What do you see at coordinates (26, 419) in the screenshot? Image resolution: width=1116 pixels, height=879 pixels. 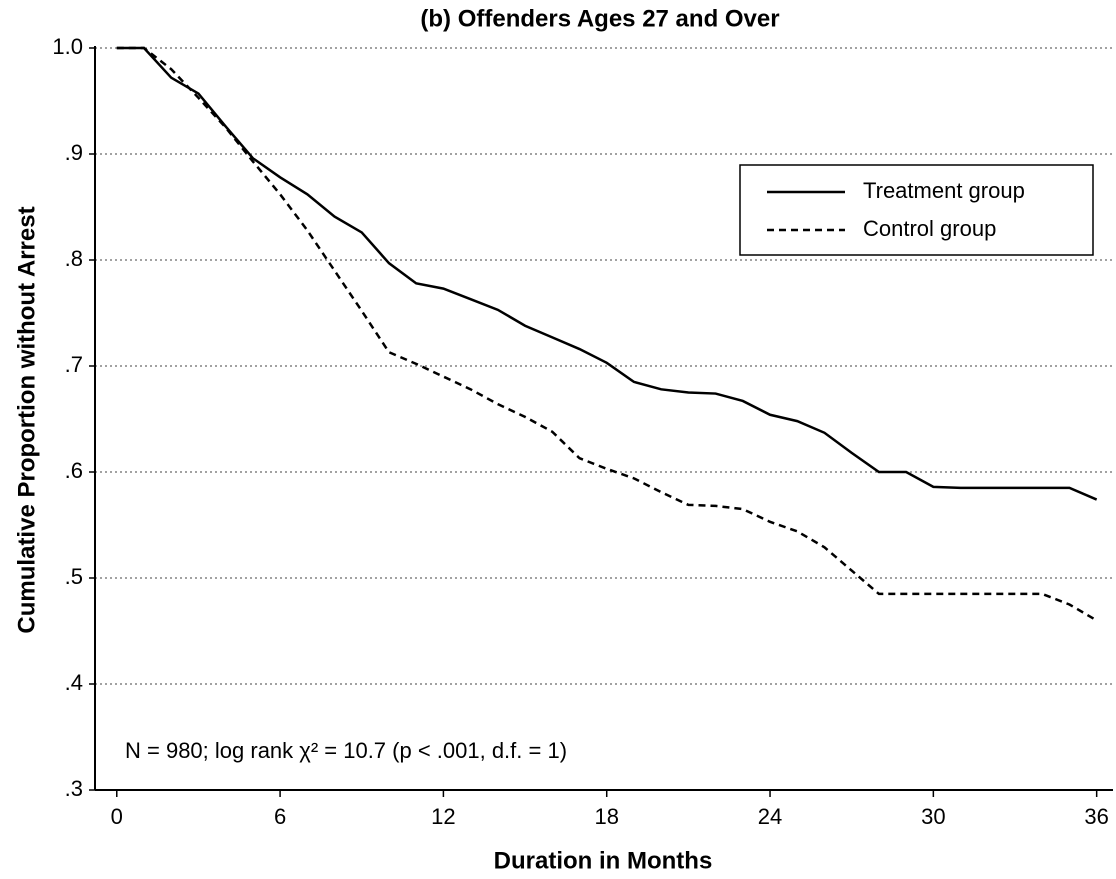 I see `y-axis-label: Cumulative Proportion without Arrest` at bounding box center [26, 419].